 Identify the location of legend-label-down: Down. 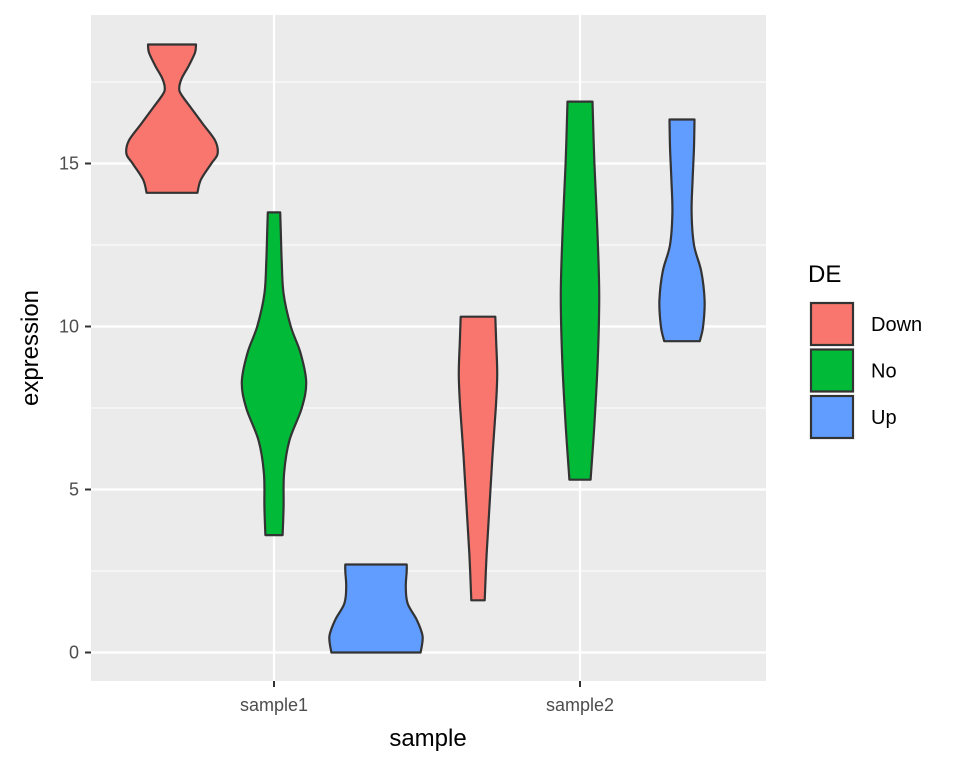
(896, 325).